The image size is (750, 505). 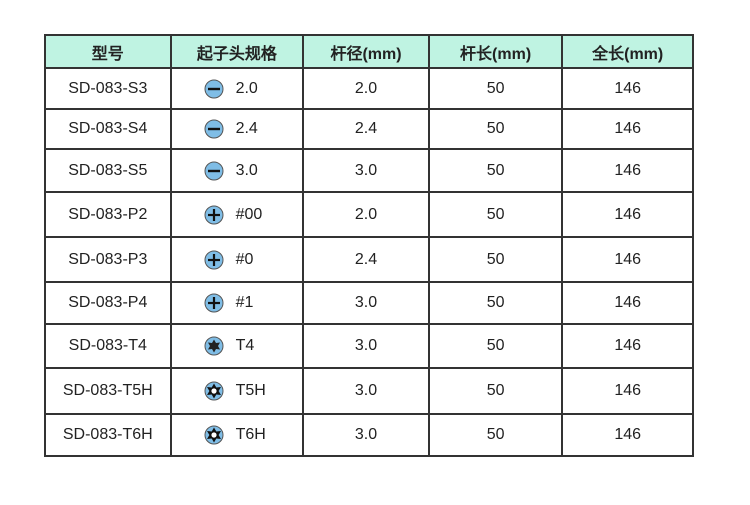 What do you see at coordinates (495, 51) in the screenshot?
I see `header-shank-len: 杆长(mm)` at bounding box center [495, 51].